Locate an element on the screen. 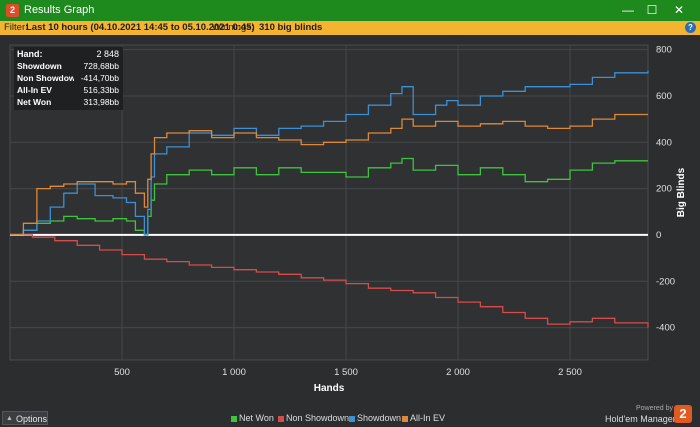 This screenshot has height=427, width=700. x-tick-label: 1 000 is located at coordinates (234, 372).